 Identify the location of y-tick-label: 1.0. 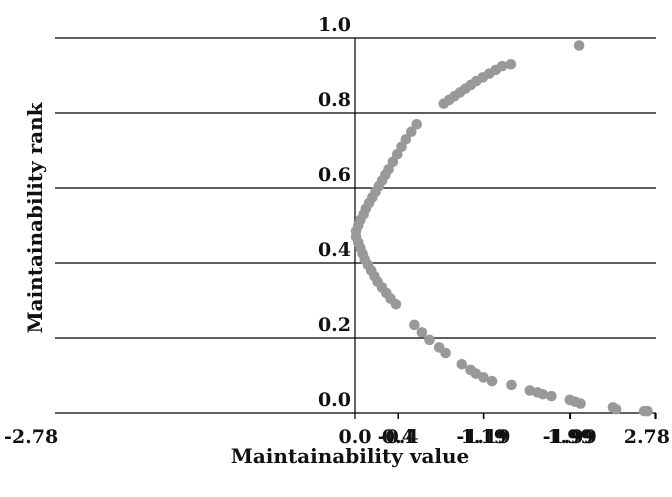
(334, 25).